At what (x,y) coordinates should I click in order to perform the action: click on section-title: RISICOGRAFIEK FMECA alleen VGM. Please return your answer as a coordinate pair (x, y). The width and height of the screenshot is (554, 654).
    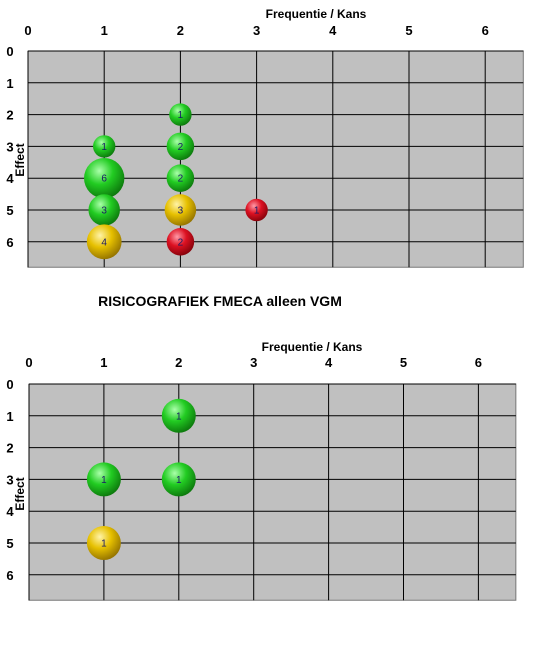
    Looking at the image, I should click on (220, 301).